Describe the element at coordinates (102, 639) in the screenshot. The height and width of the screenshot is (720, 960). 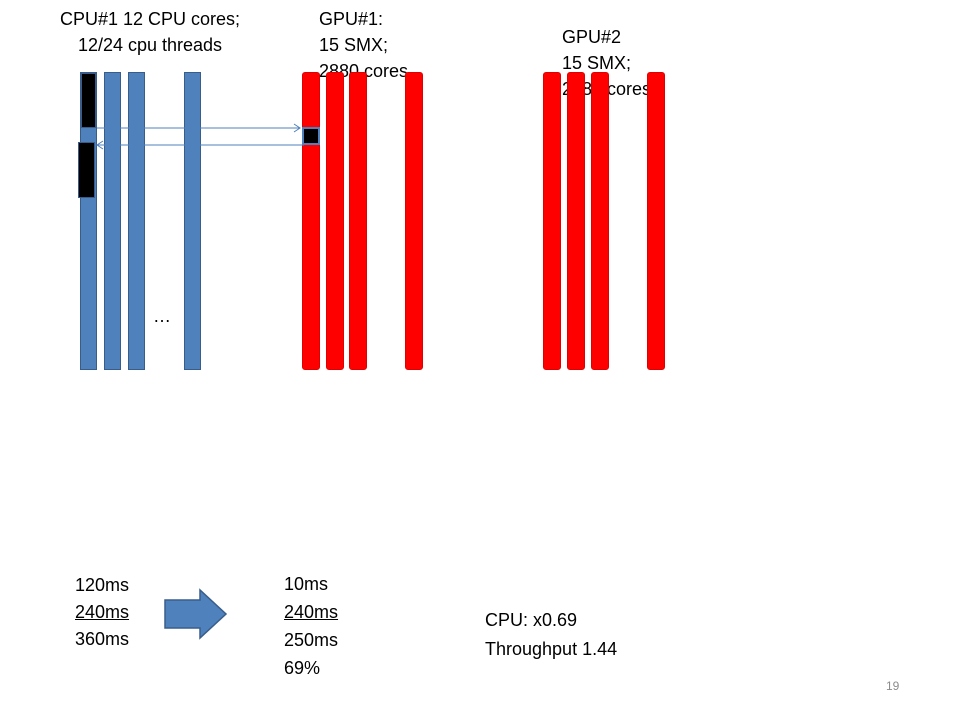
I see `timing-before-line3: 360ms` at that location.